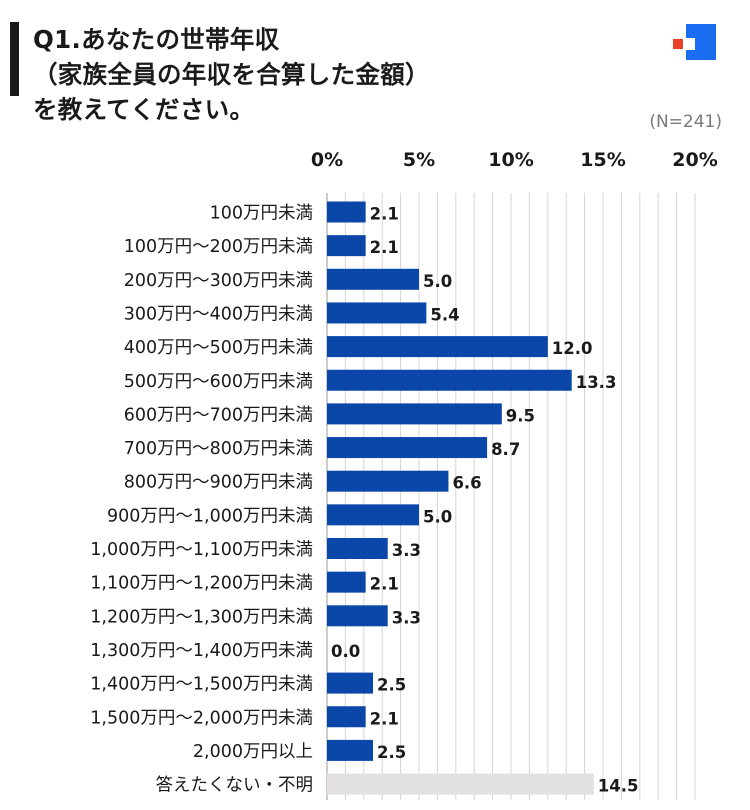  I want to click on category-label: 900万円〜1,000万円未満, so click(210, 516).